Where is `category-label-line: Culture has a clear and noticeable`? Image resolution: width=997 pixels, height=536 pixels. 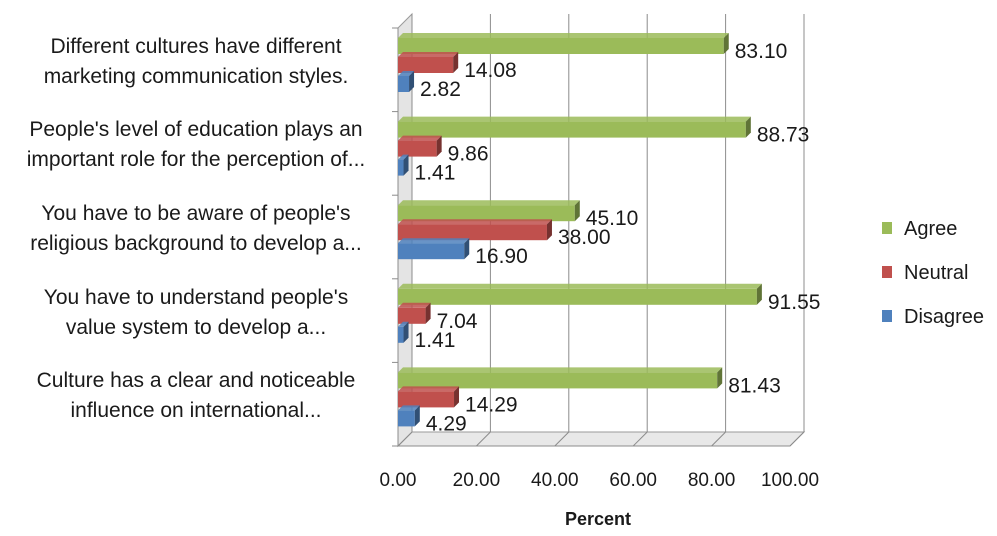
category-label-line: Culture has a clear and noticeable is located at coordinates (196, 381).